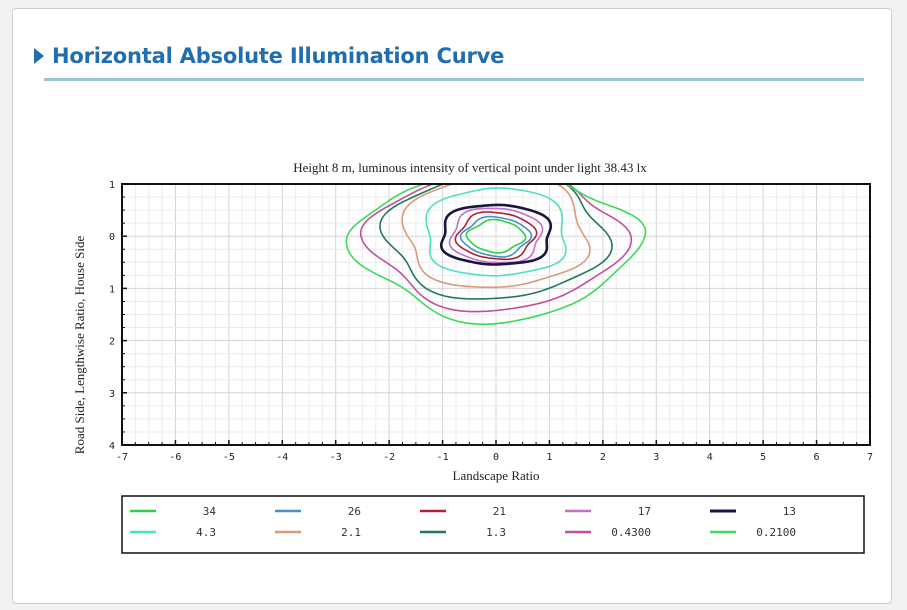 The width and height of the screenshot is (907, 610). I want to click on x-tick-label: -3, so click(336, 457).